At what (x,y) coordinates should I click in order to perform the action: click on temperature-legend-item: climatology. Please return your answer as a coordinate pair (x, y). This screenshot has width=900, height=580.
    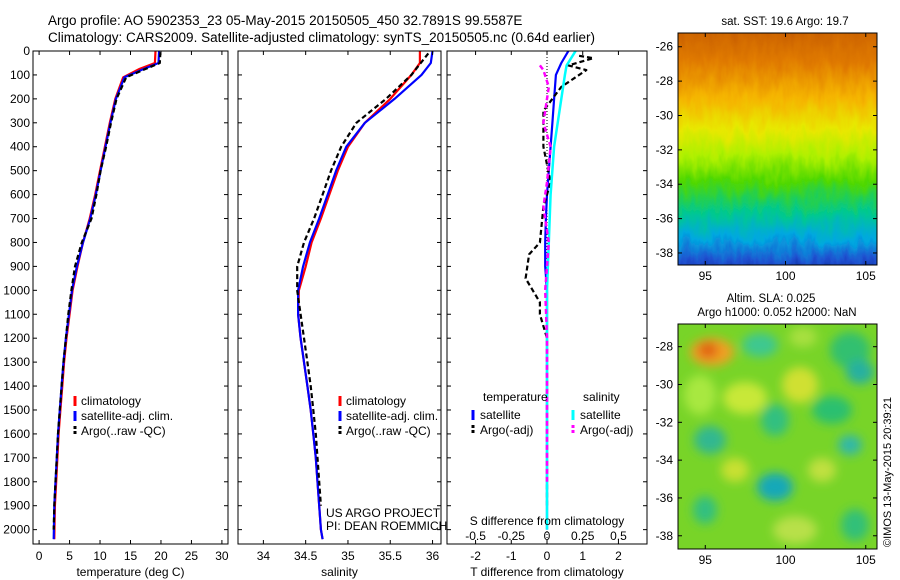
    Looking at the image, I should click on (111, 401).